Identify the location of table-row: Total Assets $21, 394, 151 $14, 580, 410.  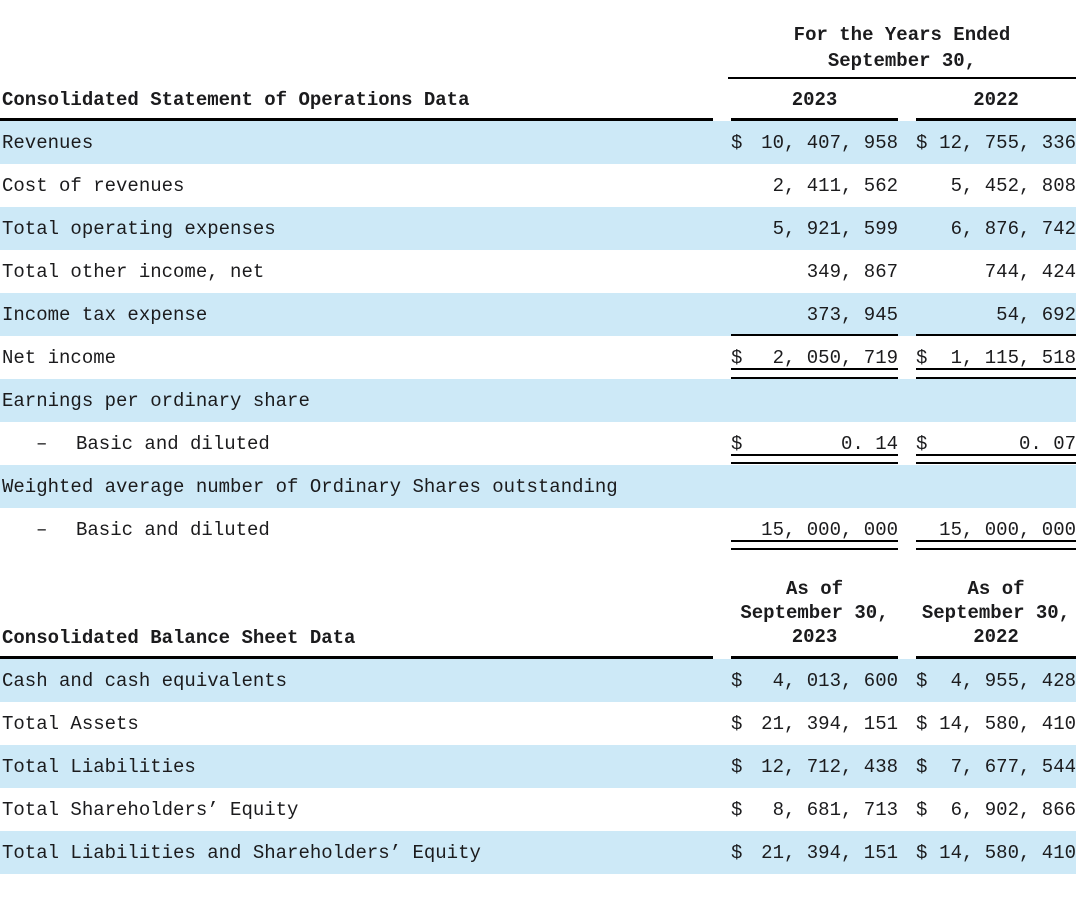
(538, 723).